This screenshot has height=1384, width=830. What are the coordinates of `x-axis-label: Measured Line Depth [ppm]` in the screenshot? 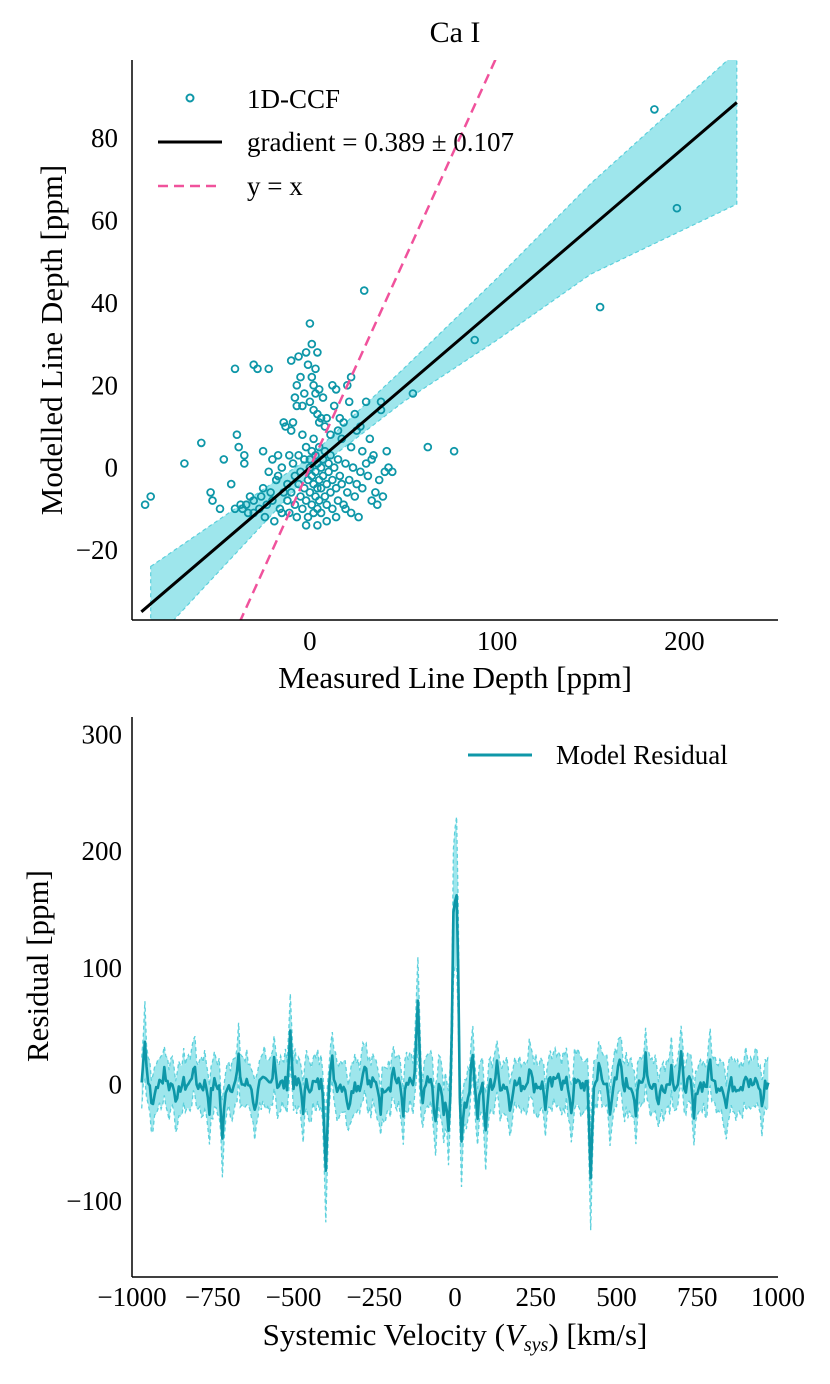 It's located at (455, 677).